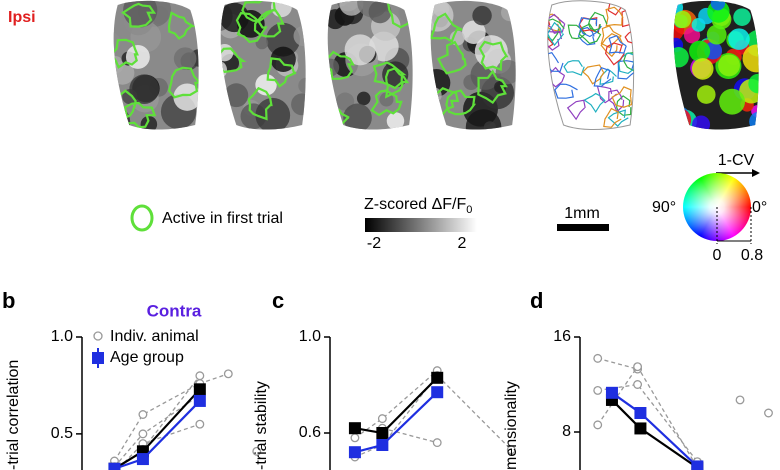  What do you see at coordinates (582, 213) in the screenshot?
I see `scale-label: 1mm` at bounding box center [582, 213].